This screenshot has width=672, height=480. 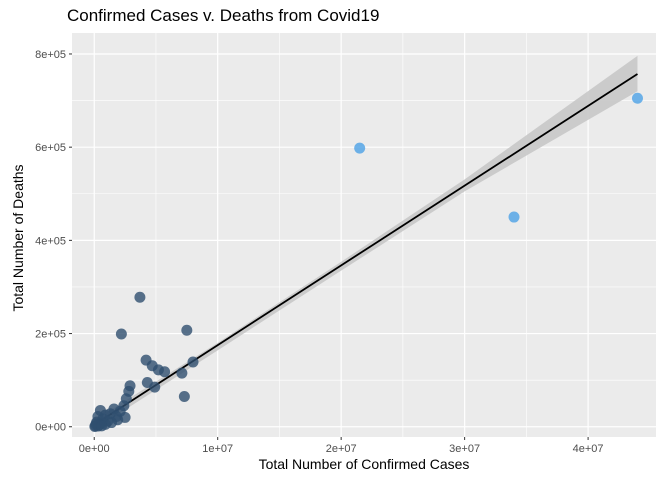 I want to click on x-axis-label: Total Number of Confirmed Cases, so click(x=364, y=464).